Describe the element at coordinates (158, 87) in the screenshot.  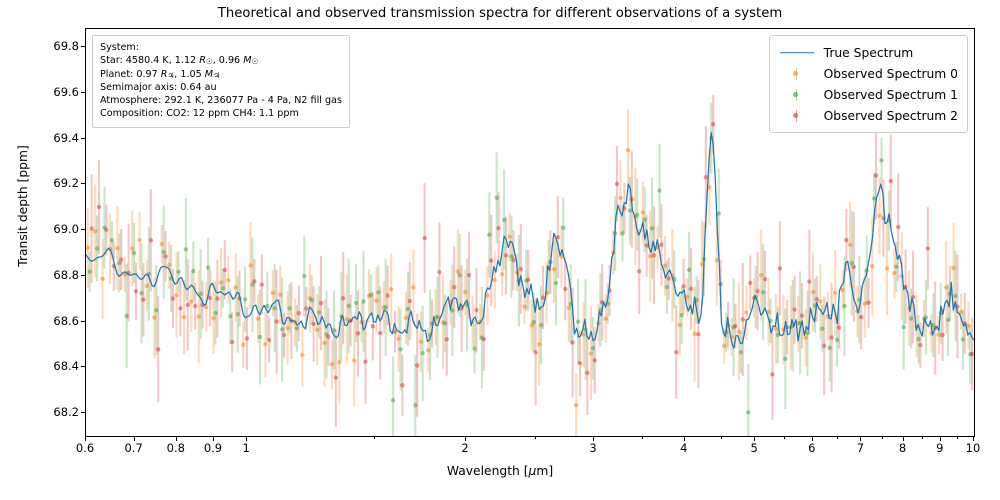
I see `info-line-semimajor-axis: Semimajor axis: 0.64 au` at that location.